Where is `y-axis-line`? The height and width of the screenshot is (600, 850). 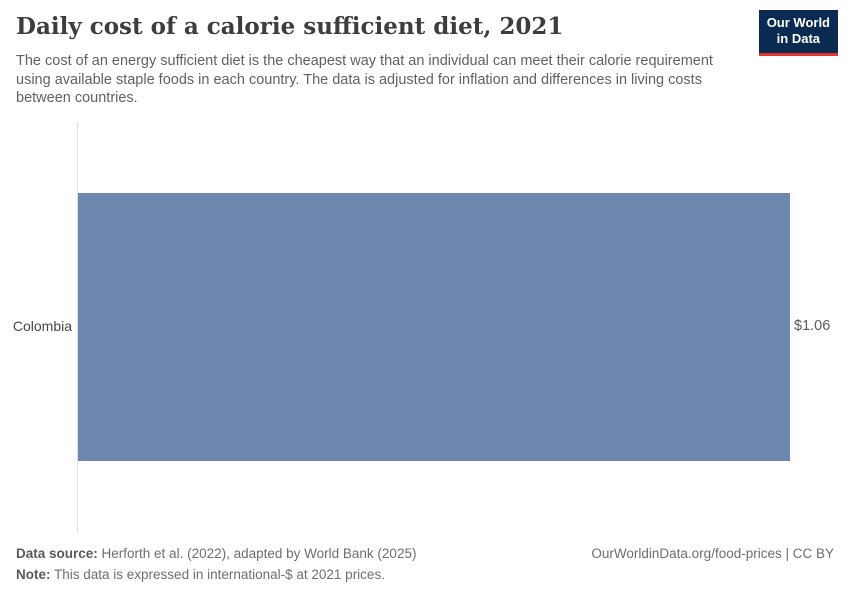 y-axis-line is located at coordinates (77, 327).